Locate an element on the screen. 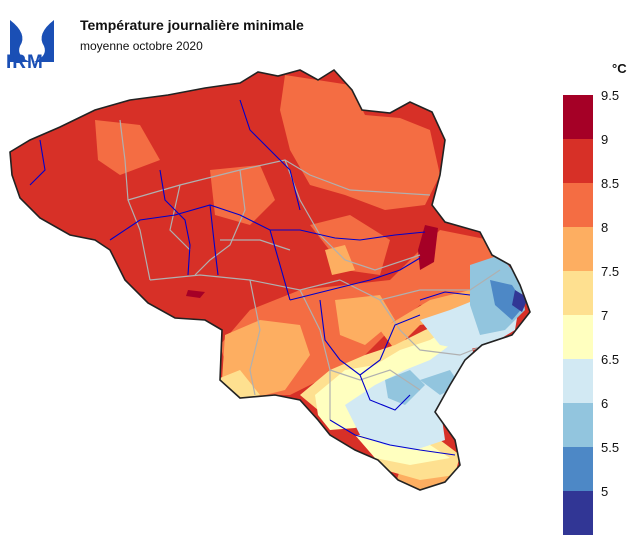 The image size is (640, 535). legend-tick-label: 9.5 is located at coordinates (610, 95).